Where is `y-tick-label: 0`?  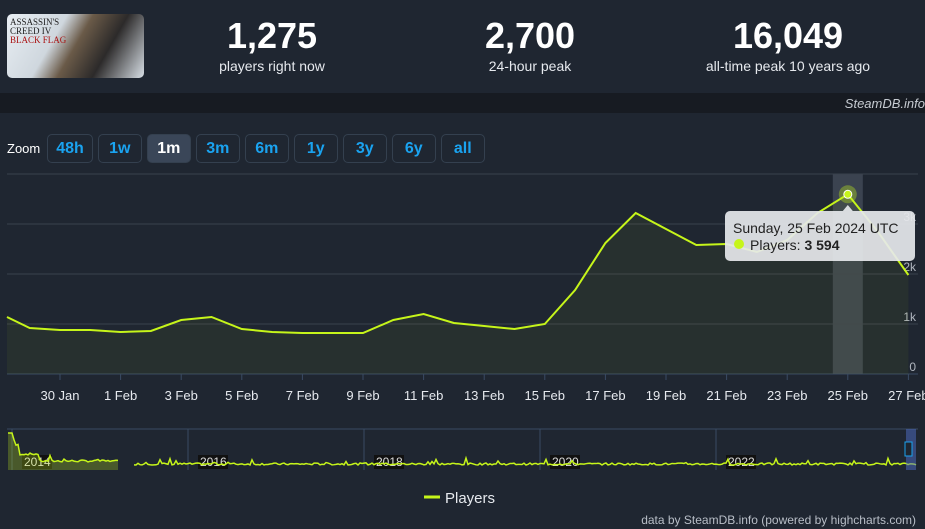
y-tick-label: 0 is located at coordinates (912, 367).